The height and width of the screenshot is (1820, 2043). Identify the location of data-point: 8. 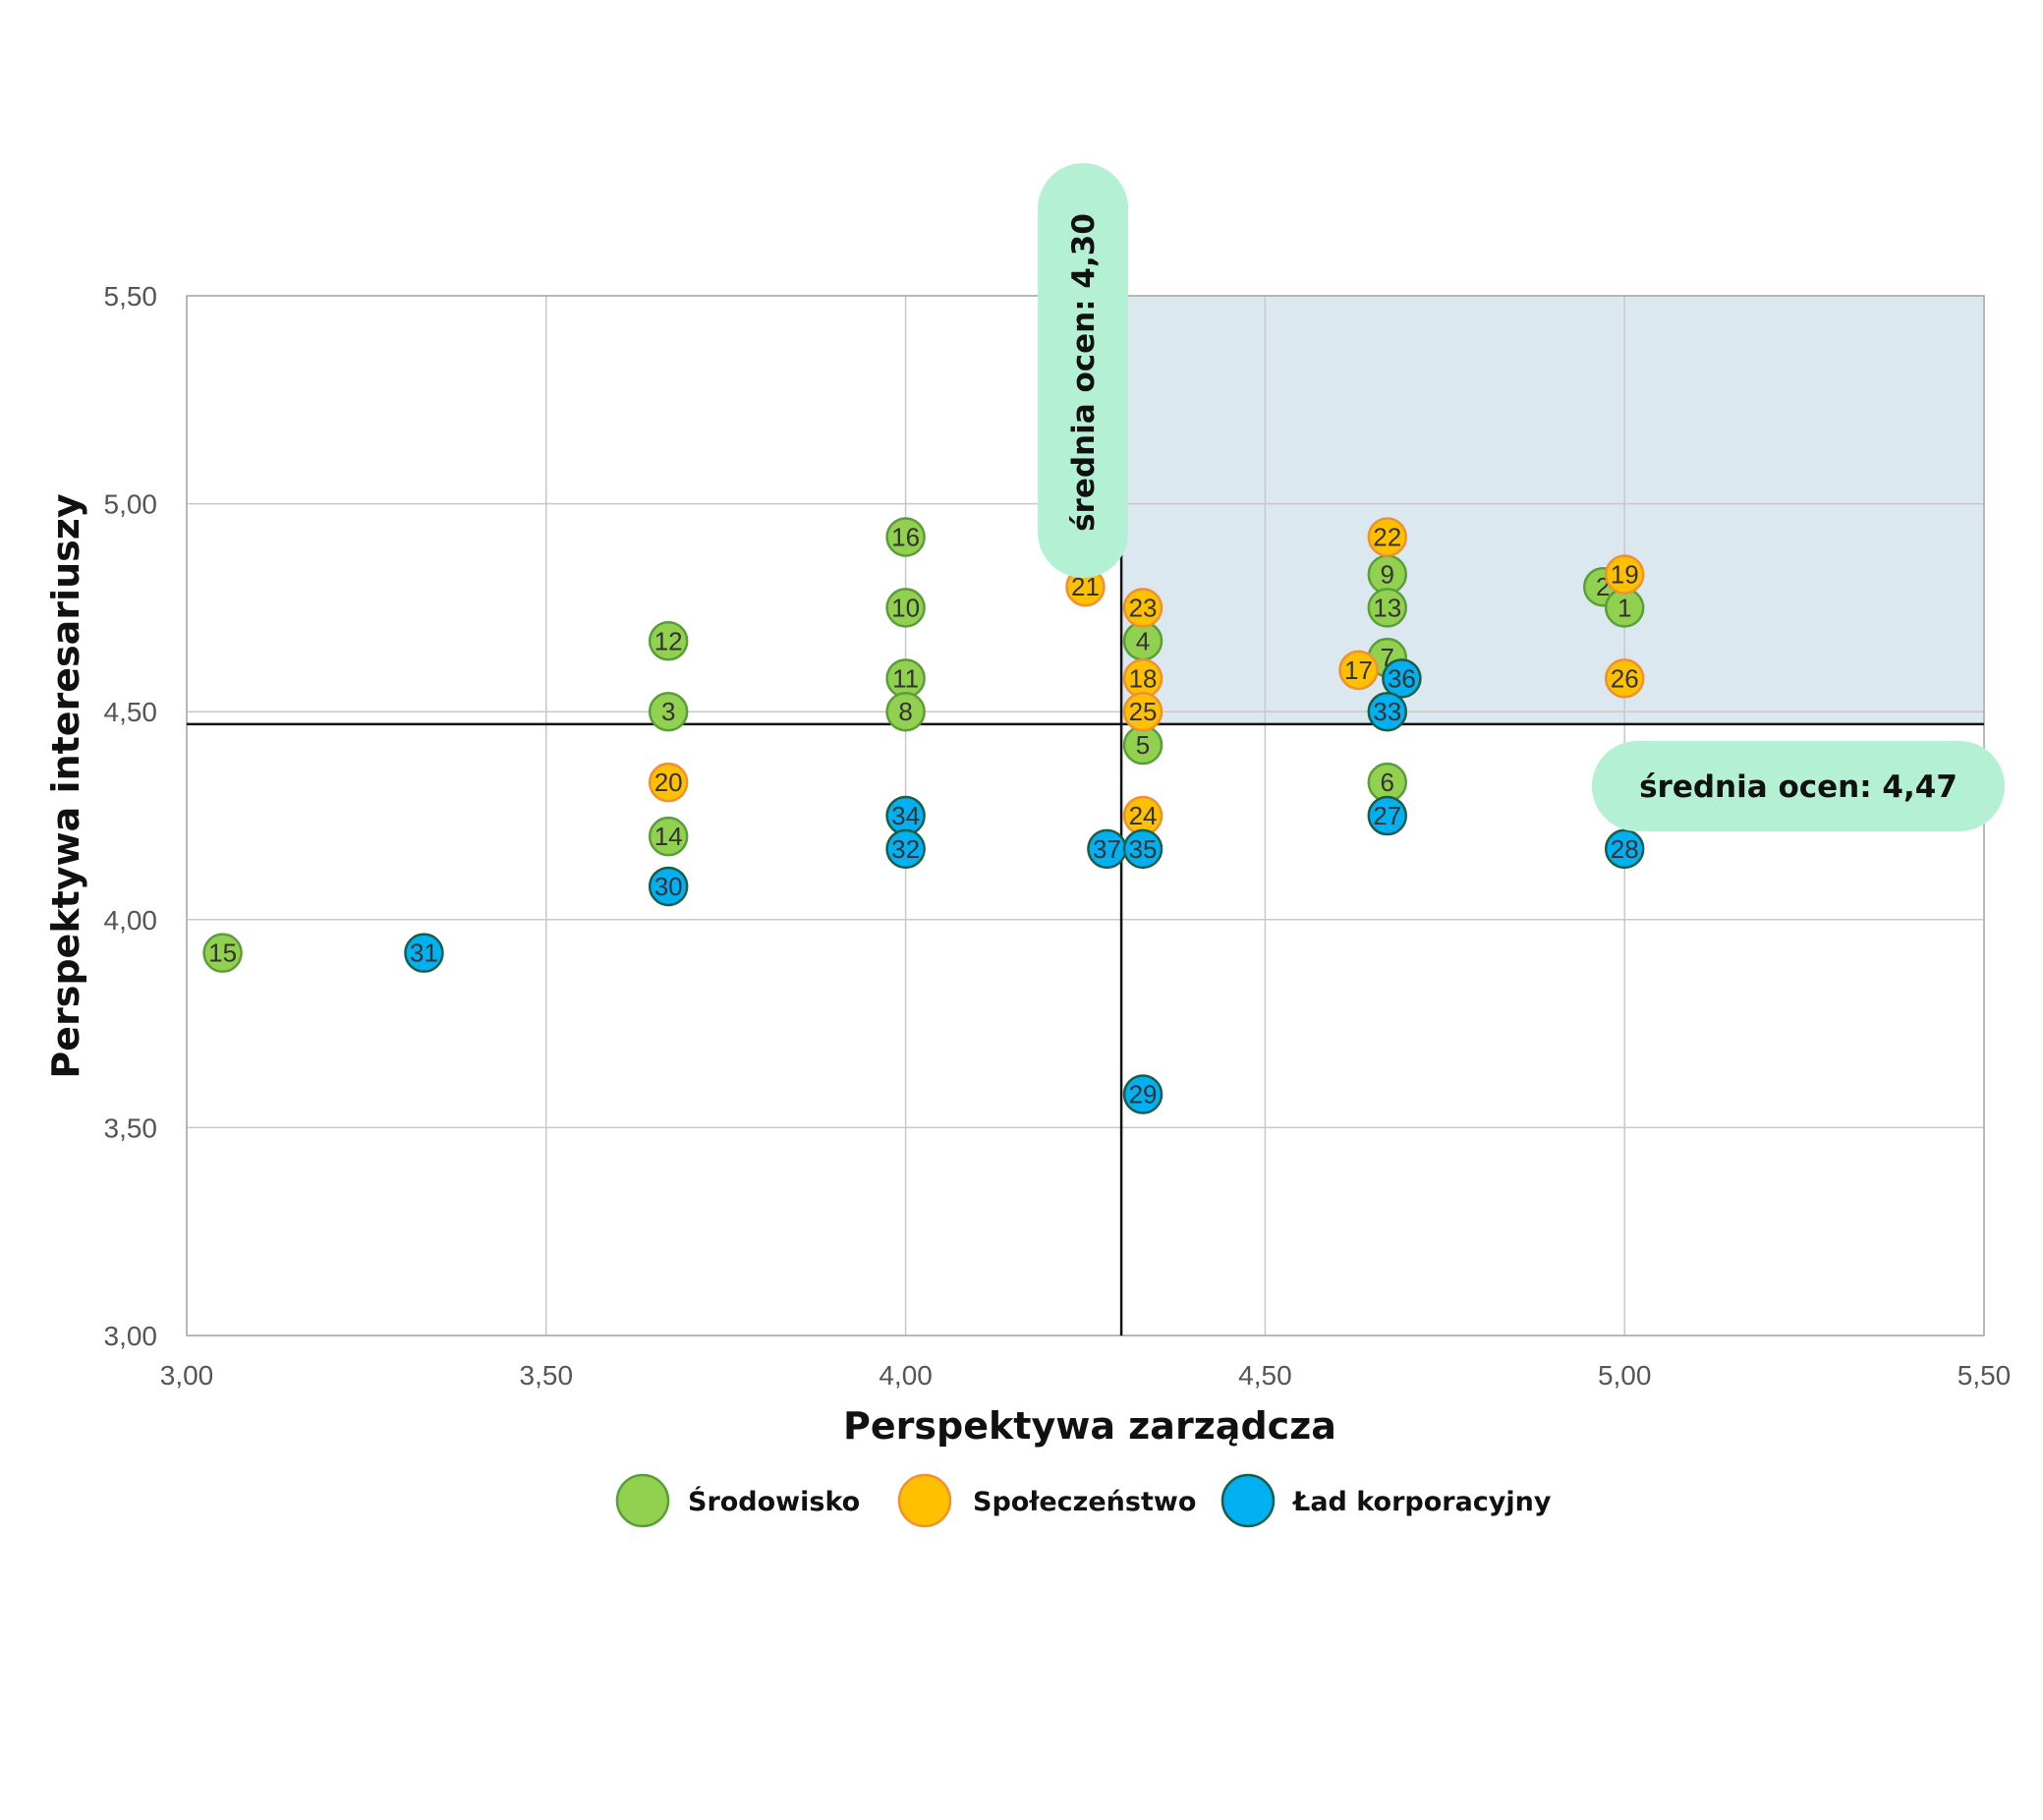
(905, 711).